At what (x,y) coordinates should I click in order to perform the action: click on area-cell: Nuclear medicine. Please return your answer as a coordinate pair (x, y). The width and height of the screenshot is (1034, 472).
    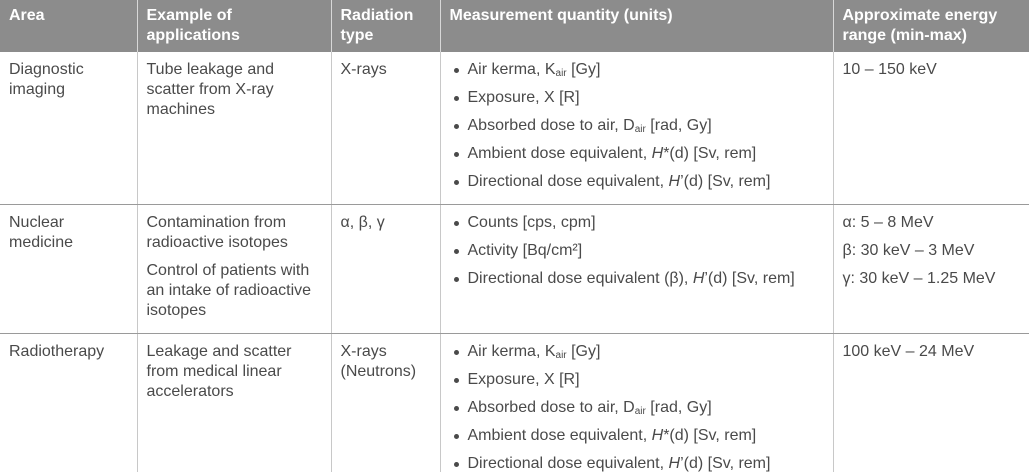
    Looking at the image, I should click on (68, 269).